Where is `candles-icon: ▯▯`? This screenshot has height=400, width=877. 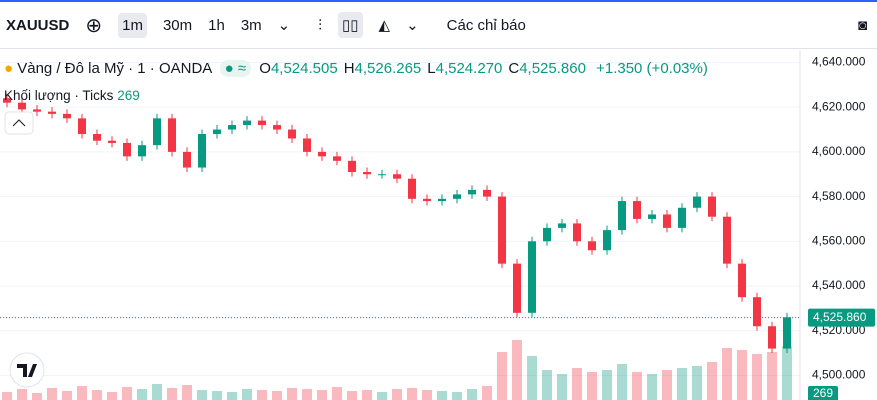 candles-icon: ▯▯ is located at coordinates (350, 25).